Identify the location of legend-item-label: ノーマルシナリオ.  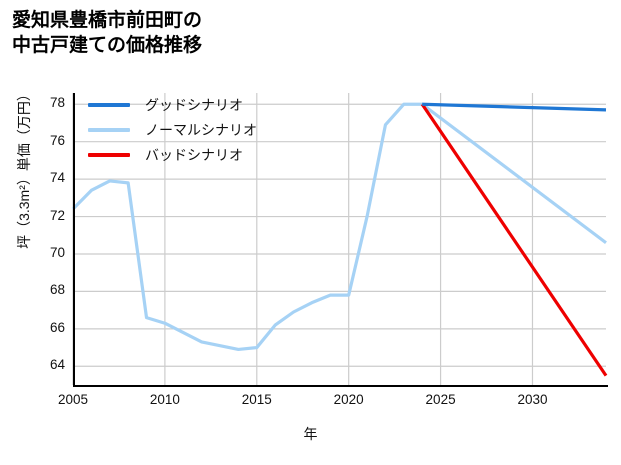
(201, 129).